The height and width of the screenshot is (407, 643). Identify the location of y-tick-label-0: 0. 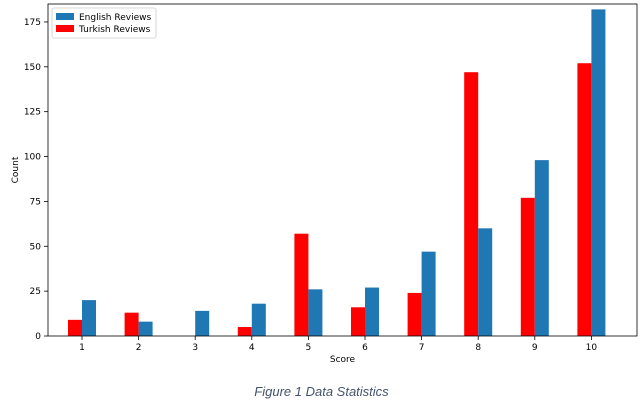
(38, 337).